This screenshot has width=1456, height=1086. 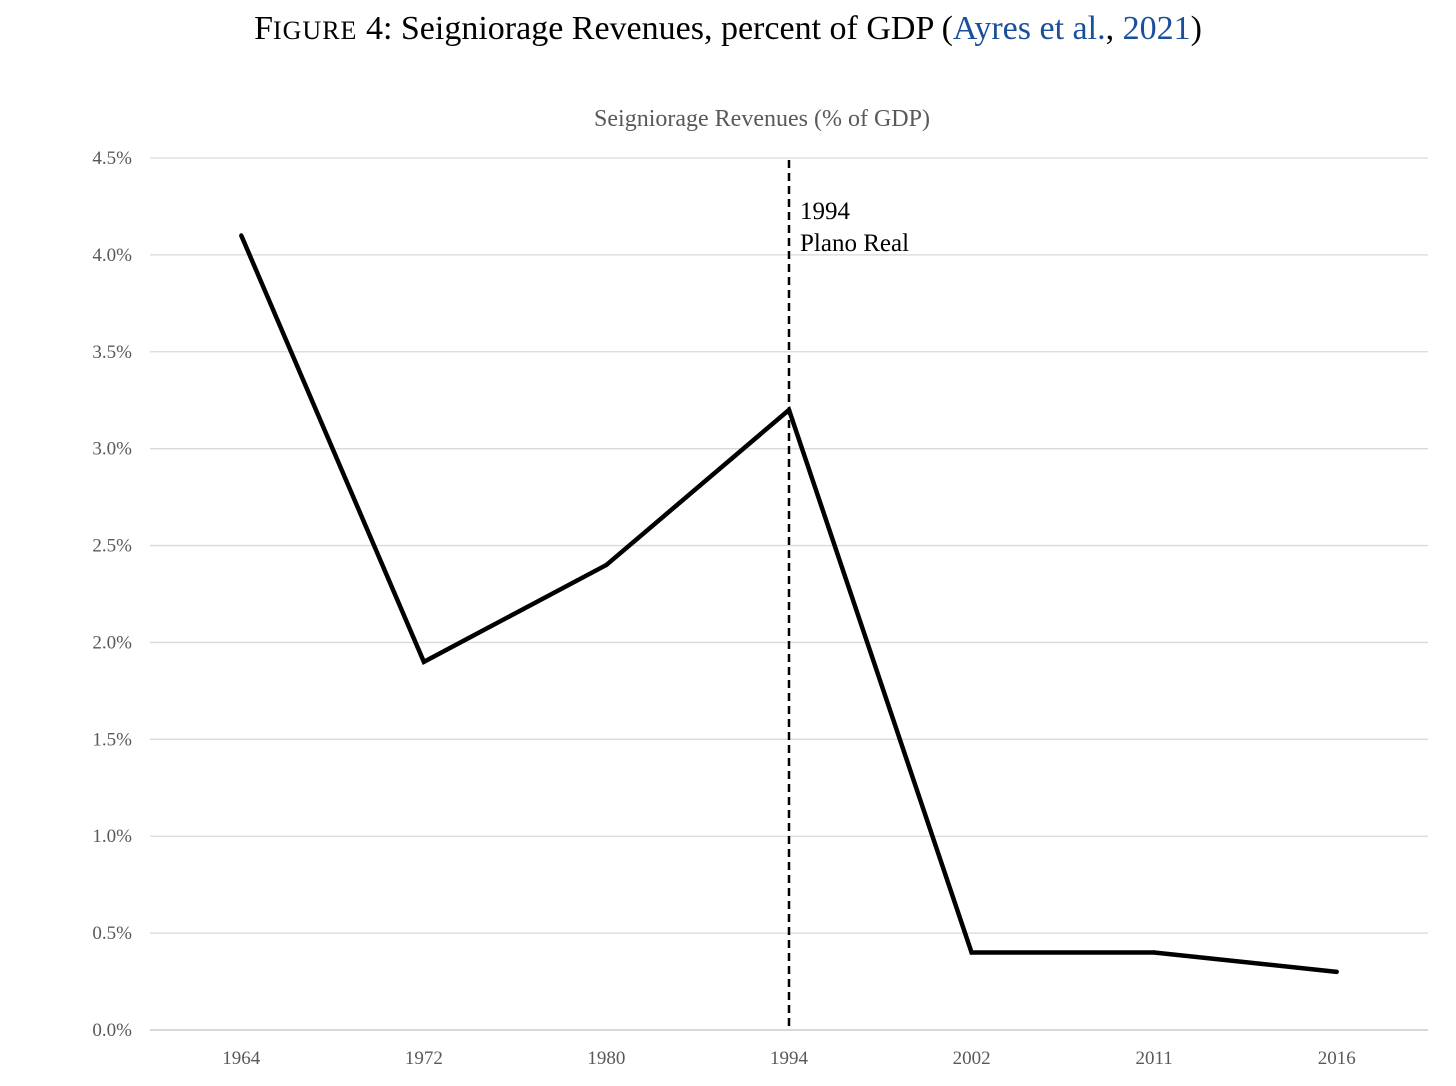 I want to click on y-axis-ticks: 0.0% 0.5% 1.0% 1.5% 2.0% 2.5% 3.0% 3.5% 4.0% 4.5%, so click(x=112, y=594).